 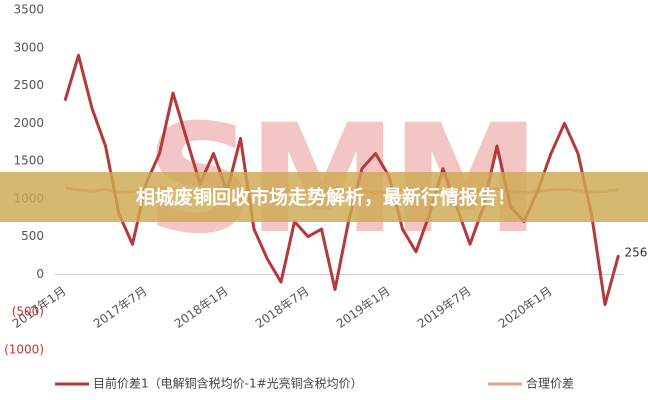 I want to click on x-tick-label: 2020年1月, so click(x=525, y=307).